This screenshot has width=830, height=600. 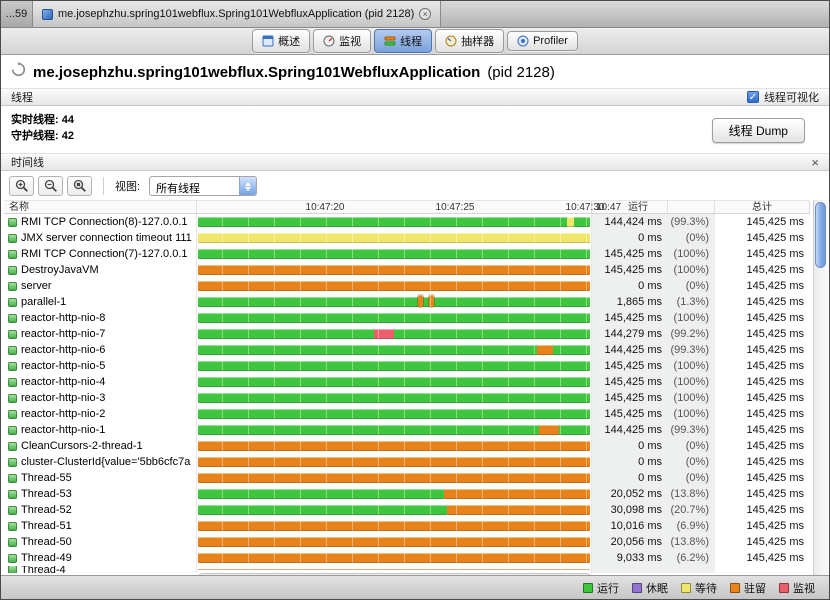 What do you see at coordinates (100, 526) in the screenshot?
I see `thread-name-cell: Thread-51` at bounding box center [100, 526].